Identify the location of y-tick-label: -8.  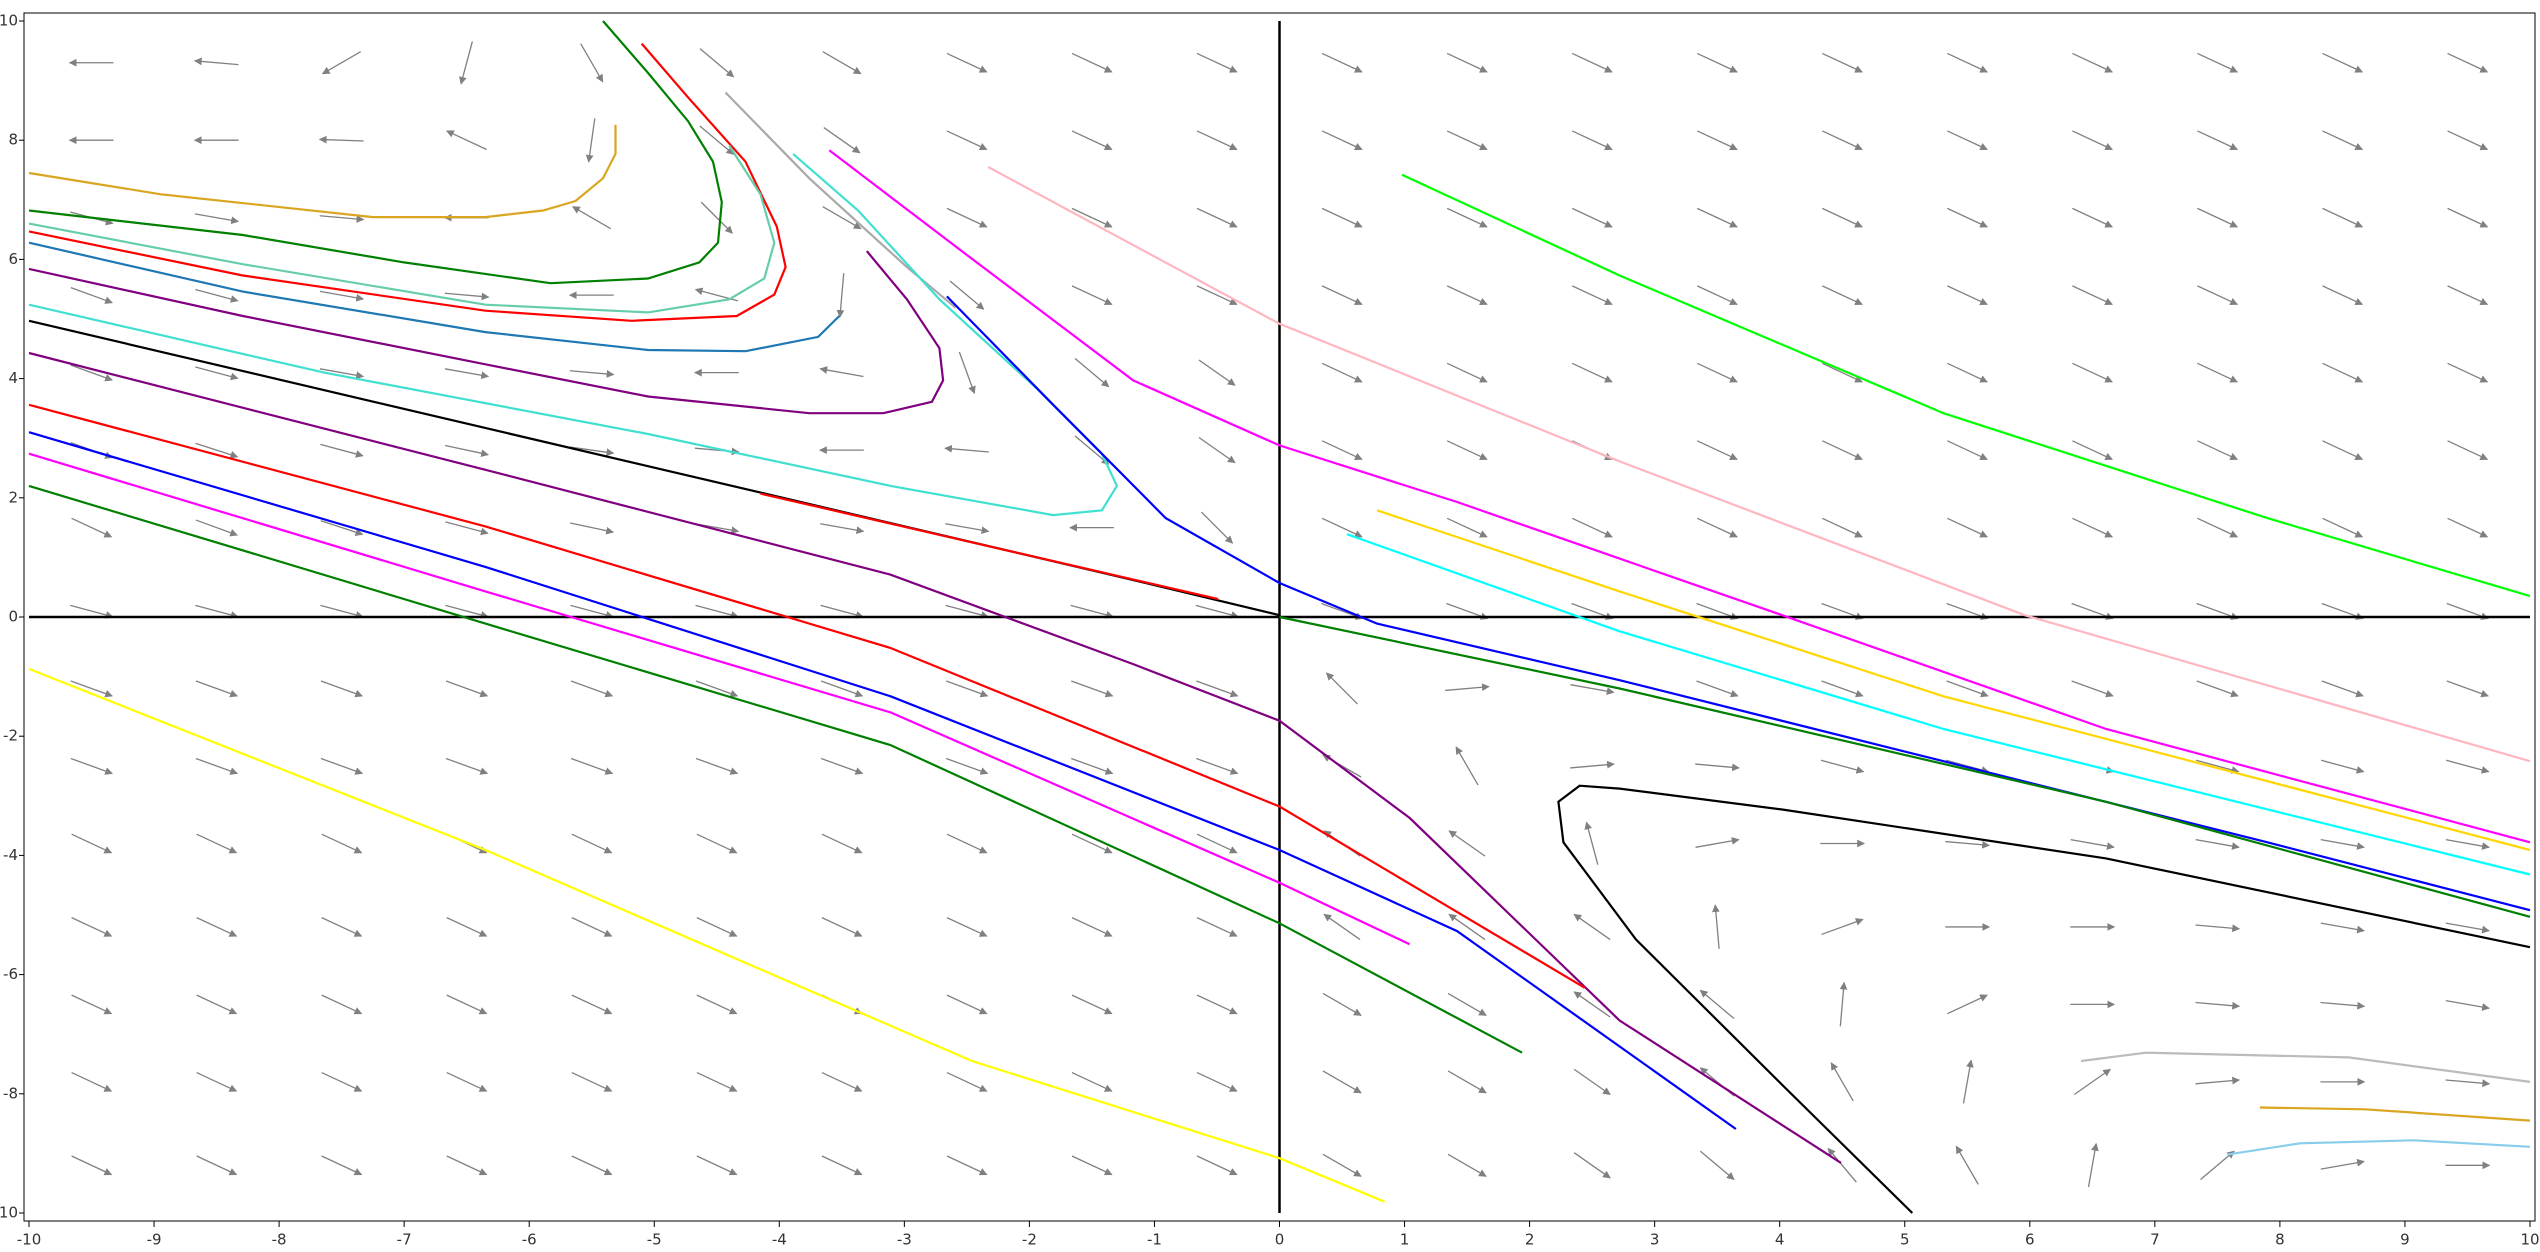
(10, 1093).